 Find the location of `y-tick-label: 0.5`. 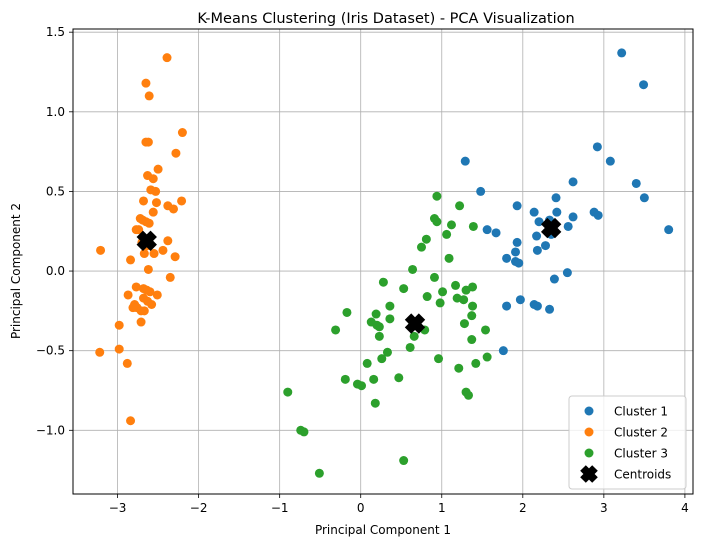

y-tick-label: 0.5 is located at coordinates (55, 191).